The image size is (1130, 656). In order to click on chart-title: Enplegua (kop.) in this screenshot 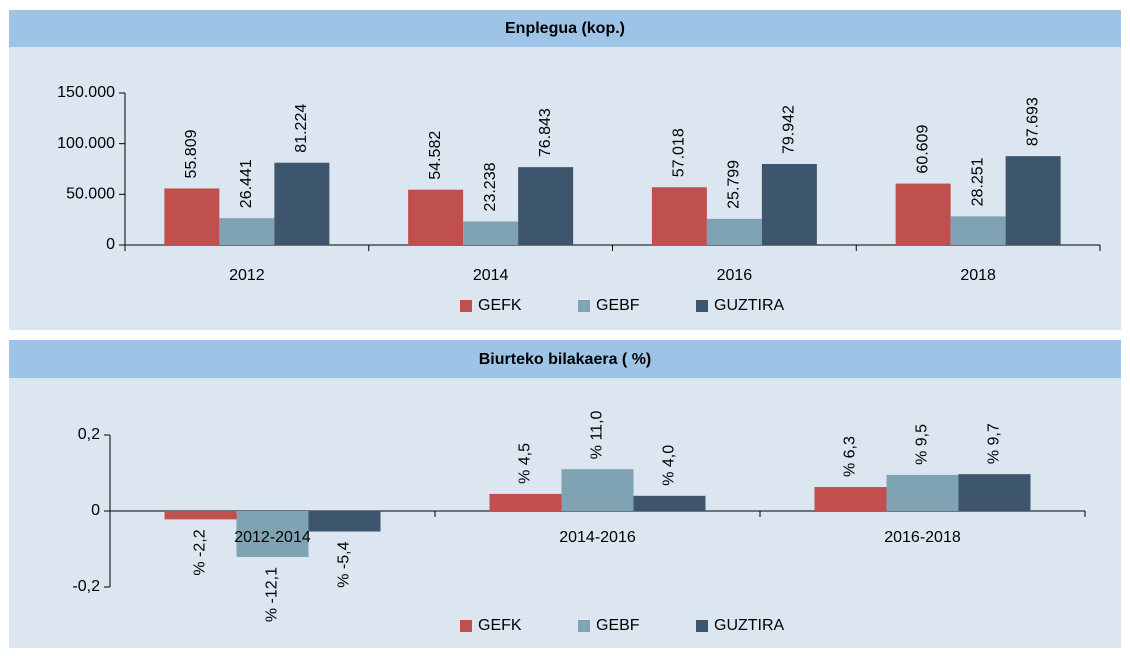, I will do `click(565, 28)`.